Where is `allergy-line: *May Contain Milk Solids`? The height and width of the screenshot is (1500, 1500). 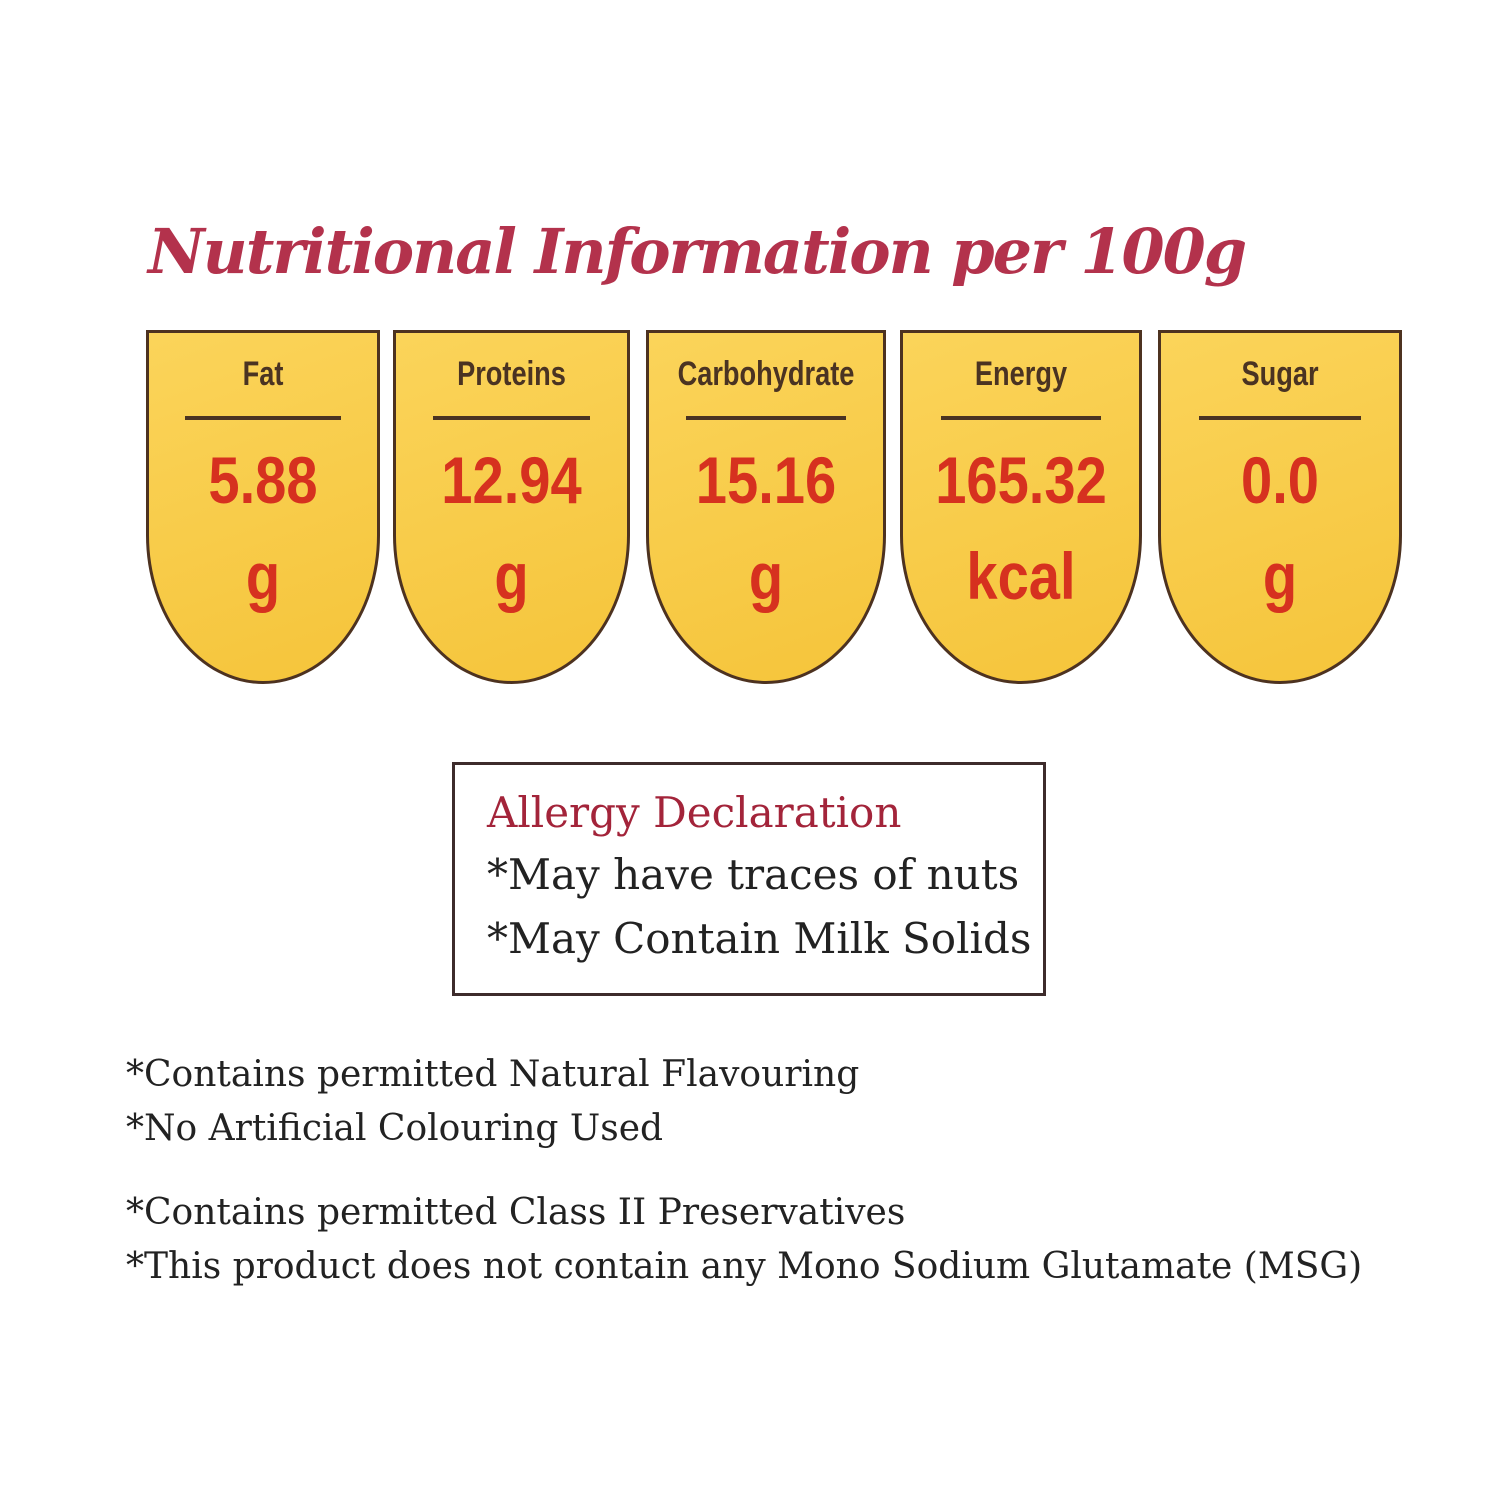
allergy-line: *May Contain Milk Solids is located at coordinates (759, 938).